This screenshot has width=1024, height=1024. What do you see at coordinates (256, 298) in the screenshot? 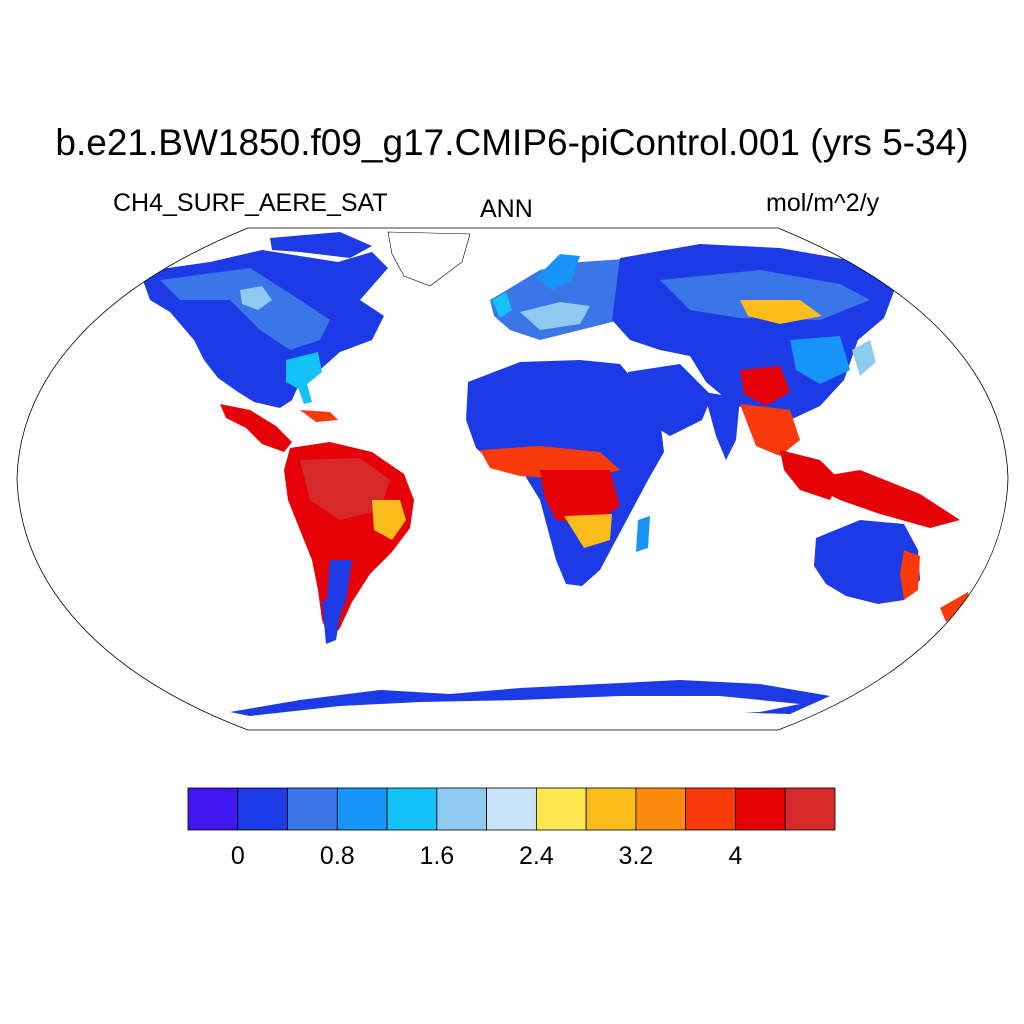
I see `hudson-bay-region` at bounding box center [256, 298].